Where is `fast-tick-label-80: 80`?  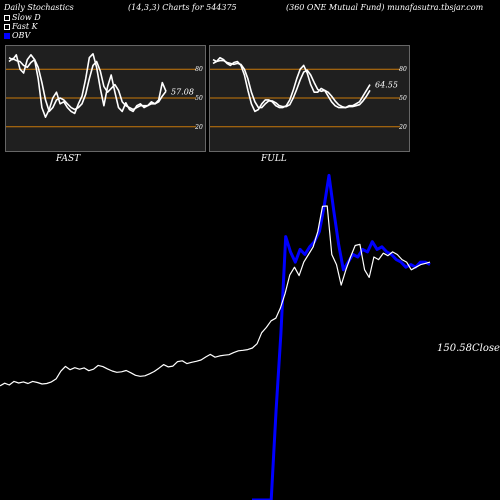
fast-tick-label-80: 80 is located at coordinates (199, 69).